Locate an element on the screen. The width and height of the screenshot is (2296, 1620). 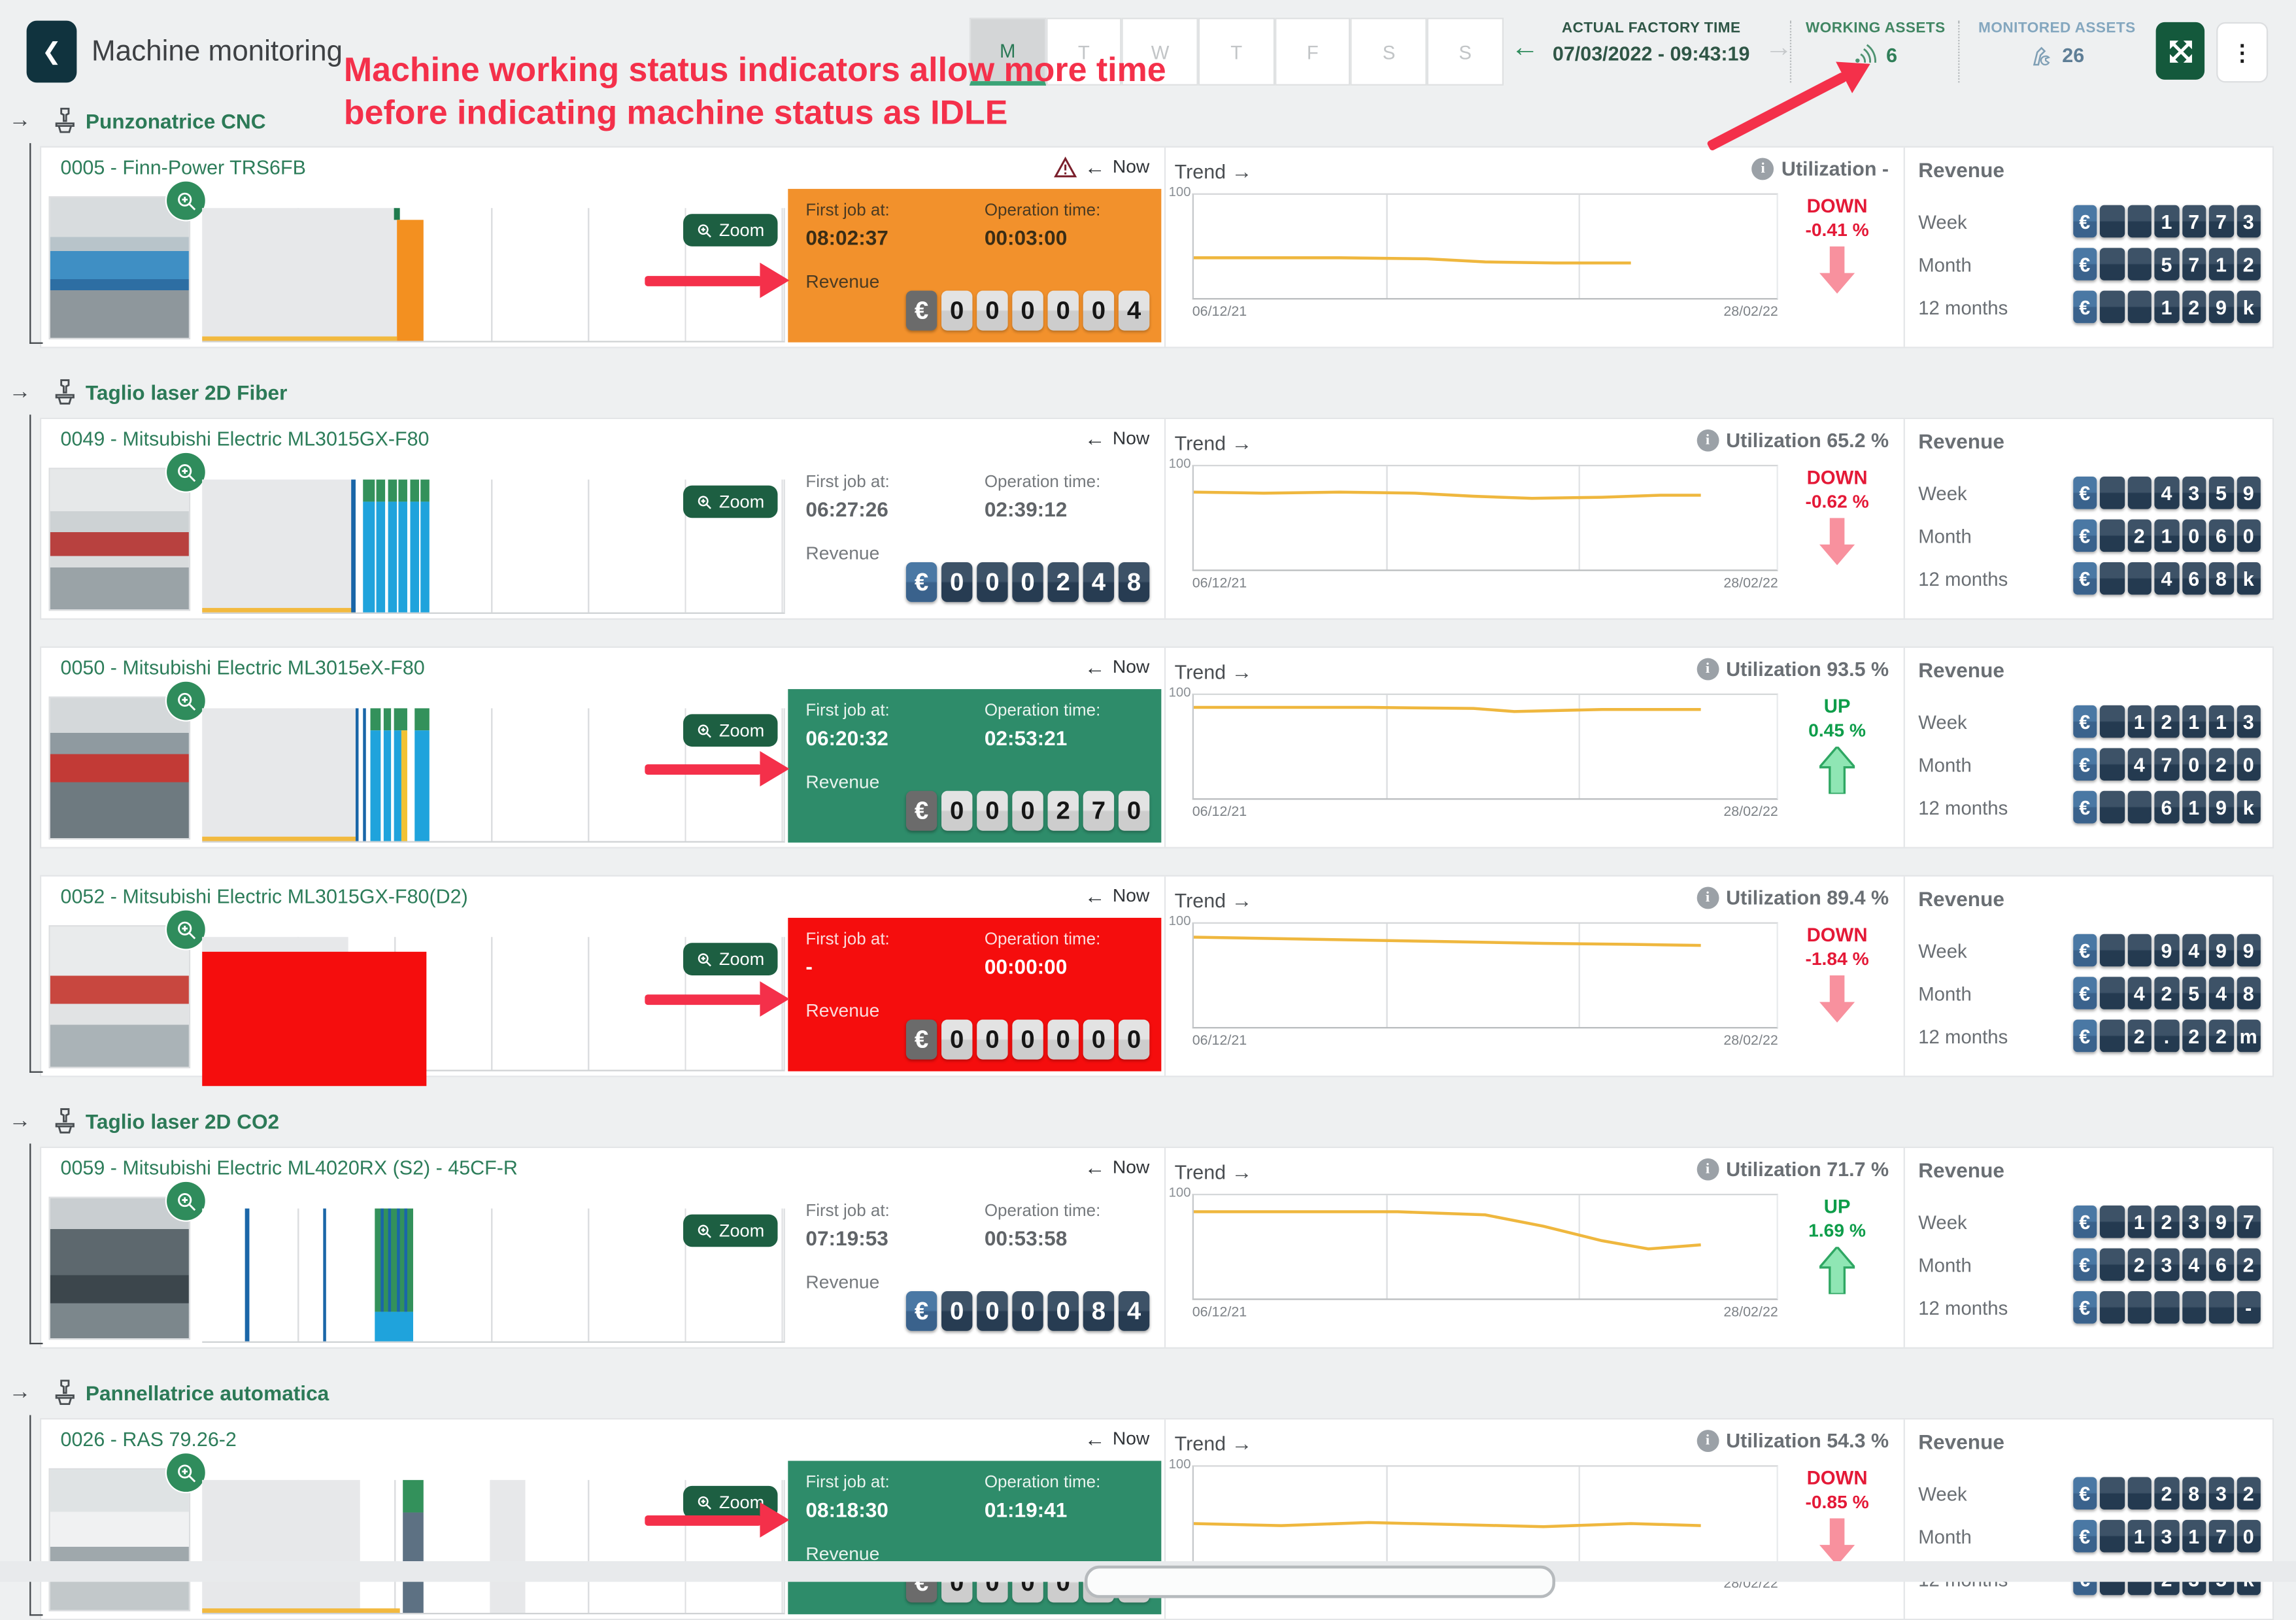
group-arrow-icon: → is located at coordinates (20, 1392).